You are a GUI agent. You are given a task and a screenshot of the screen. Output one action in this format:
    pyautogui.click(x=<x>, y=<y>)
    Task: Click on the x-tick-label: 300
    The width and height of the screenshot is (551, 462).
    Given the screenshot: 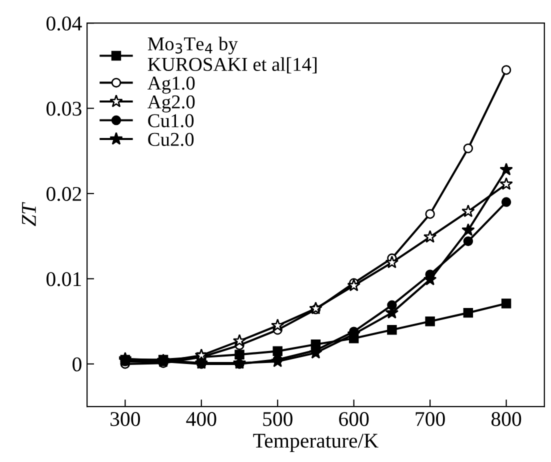 What is the action you would take?
    pyautogui.click(x=125, y=419)
    